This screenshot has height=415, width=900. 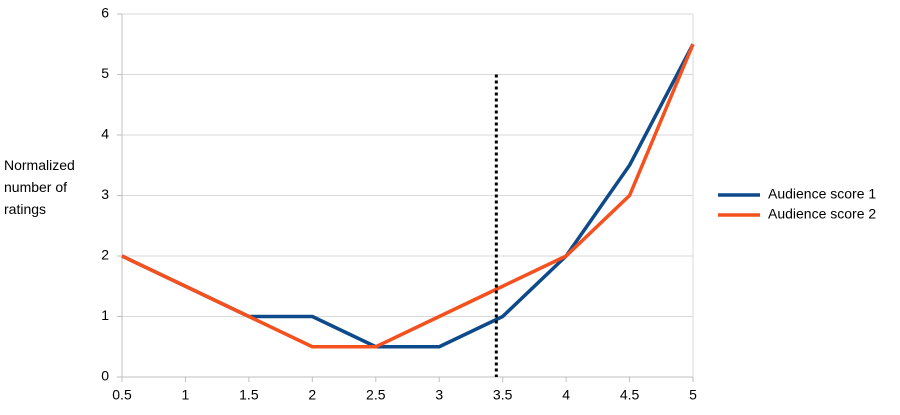 I want to click on x-tick-label: 0.5, so click(x=122, y=395).